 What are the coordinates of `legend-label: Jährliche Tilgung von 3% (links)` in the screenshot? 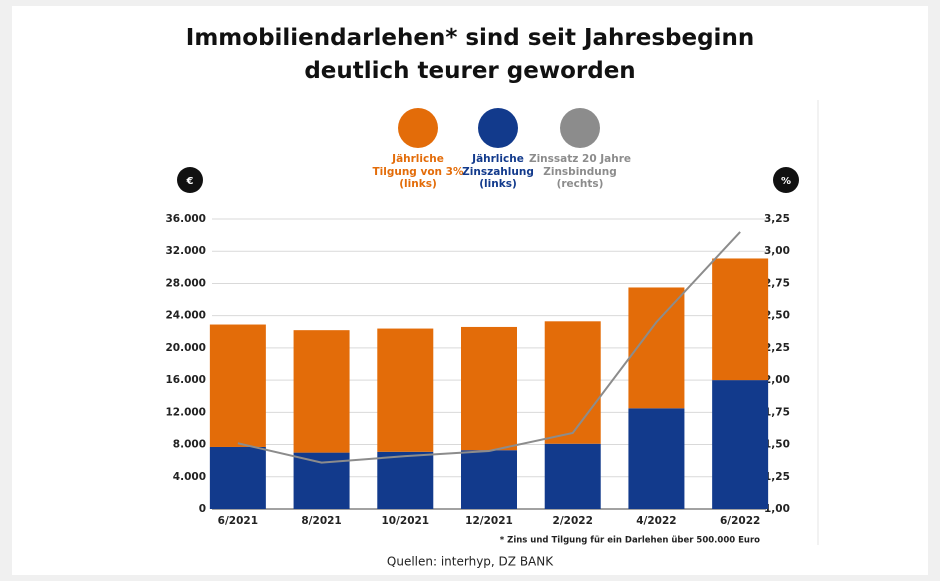 It's located at (418, 171).